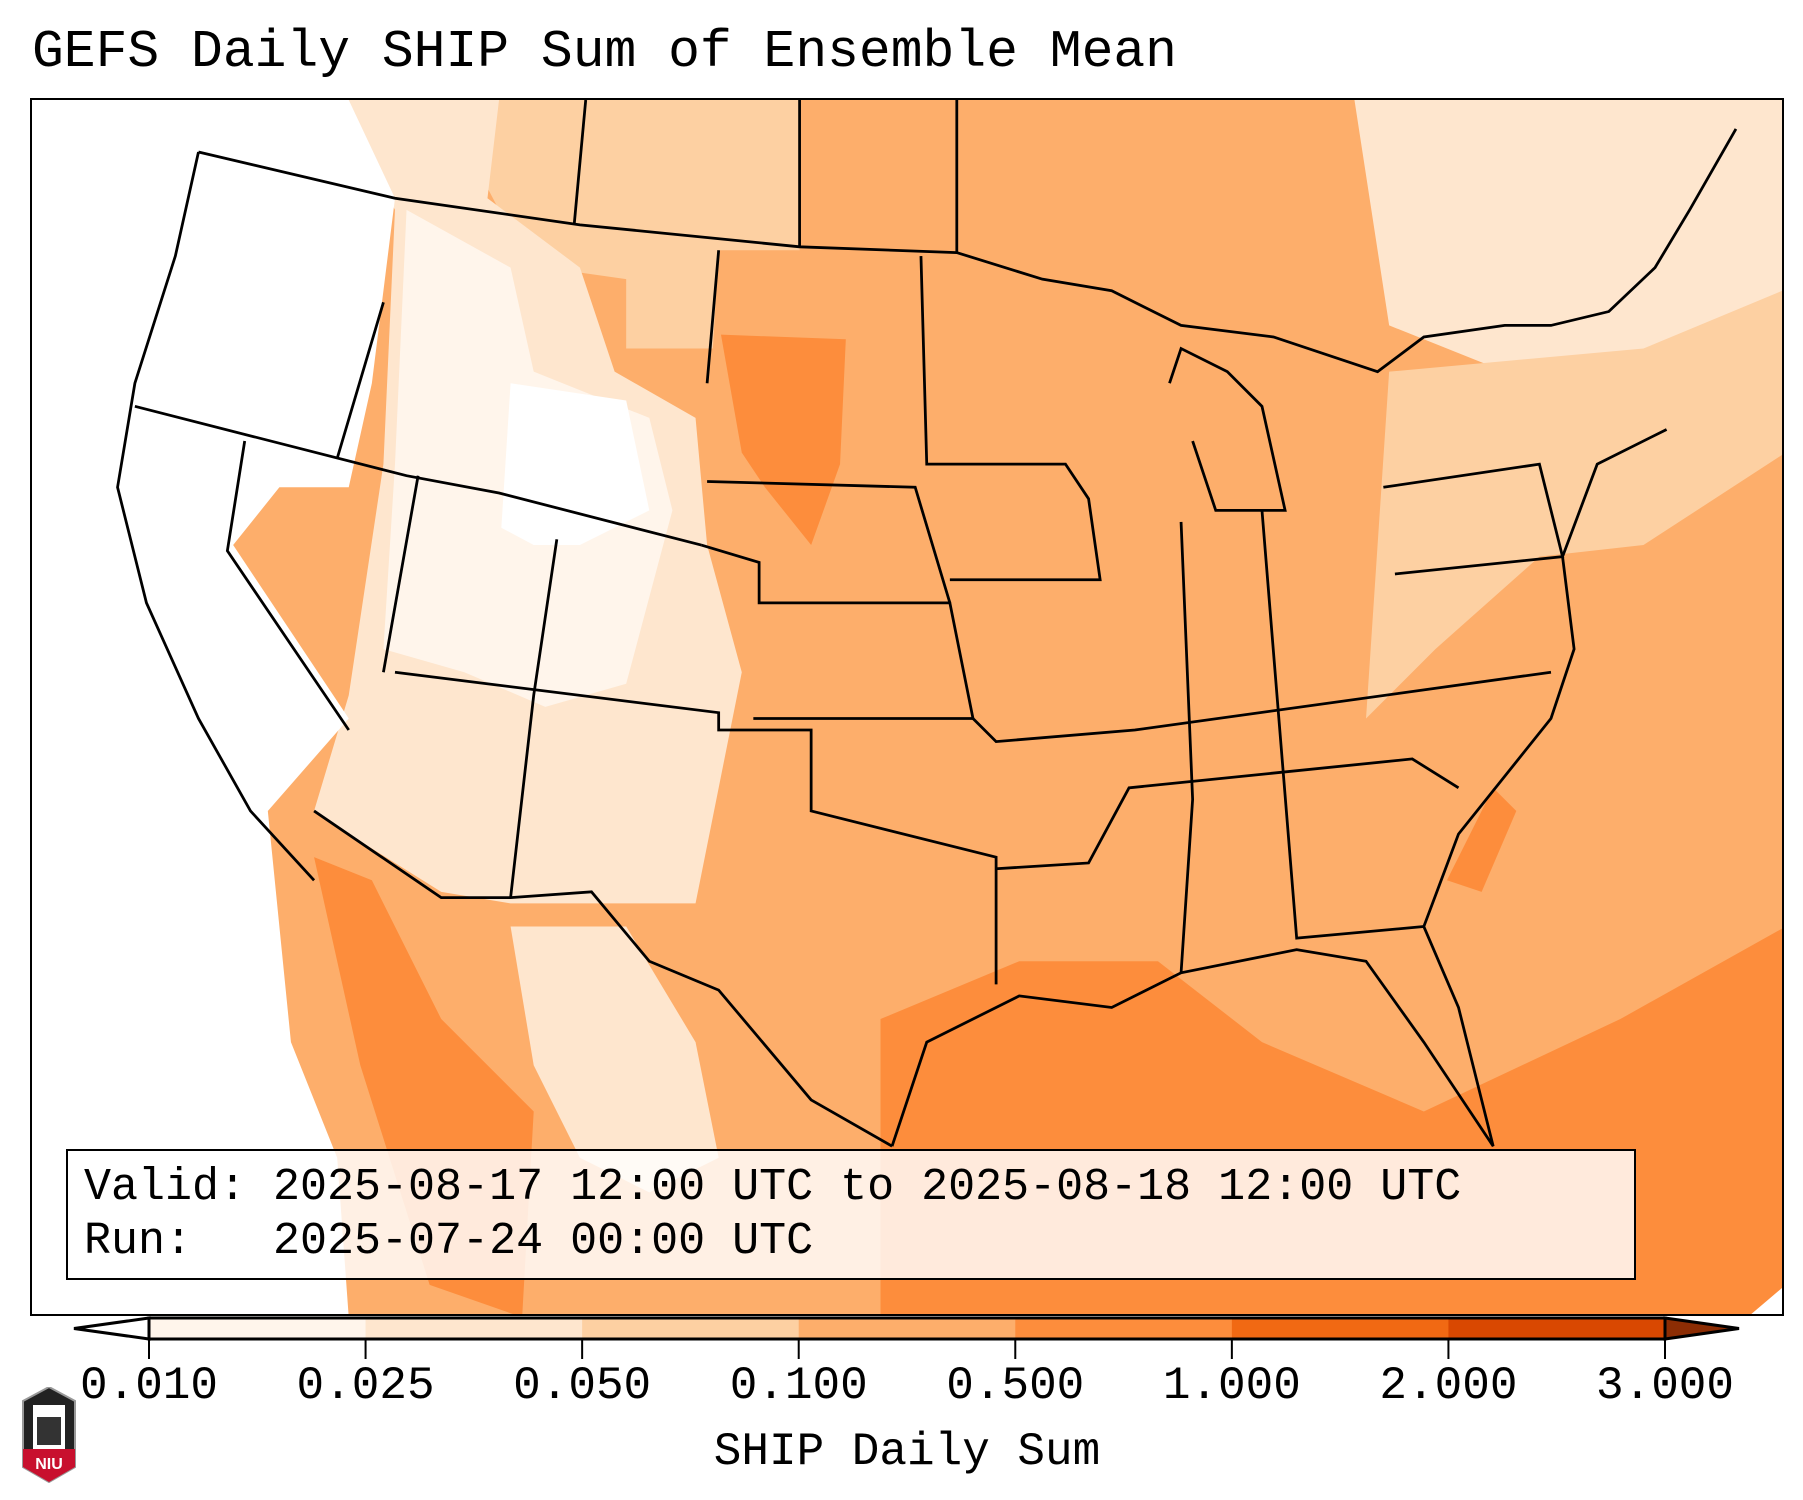 The width and height of the screenshot is (1803, 1500). Describe the element at coordinates (365, 1386) in the screenshot. I see `colorbar-tick-label: 0.025` at that location.